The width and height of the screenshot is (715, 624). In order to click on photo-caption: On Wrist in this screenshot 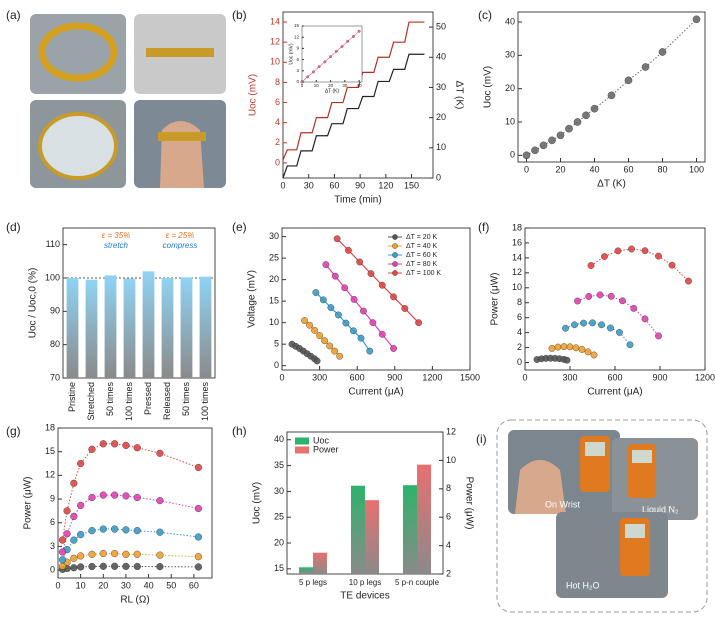, I will do `click(562, 504)`.